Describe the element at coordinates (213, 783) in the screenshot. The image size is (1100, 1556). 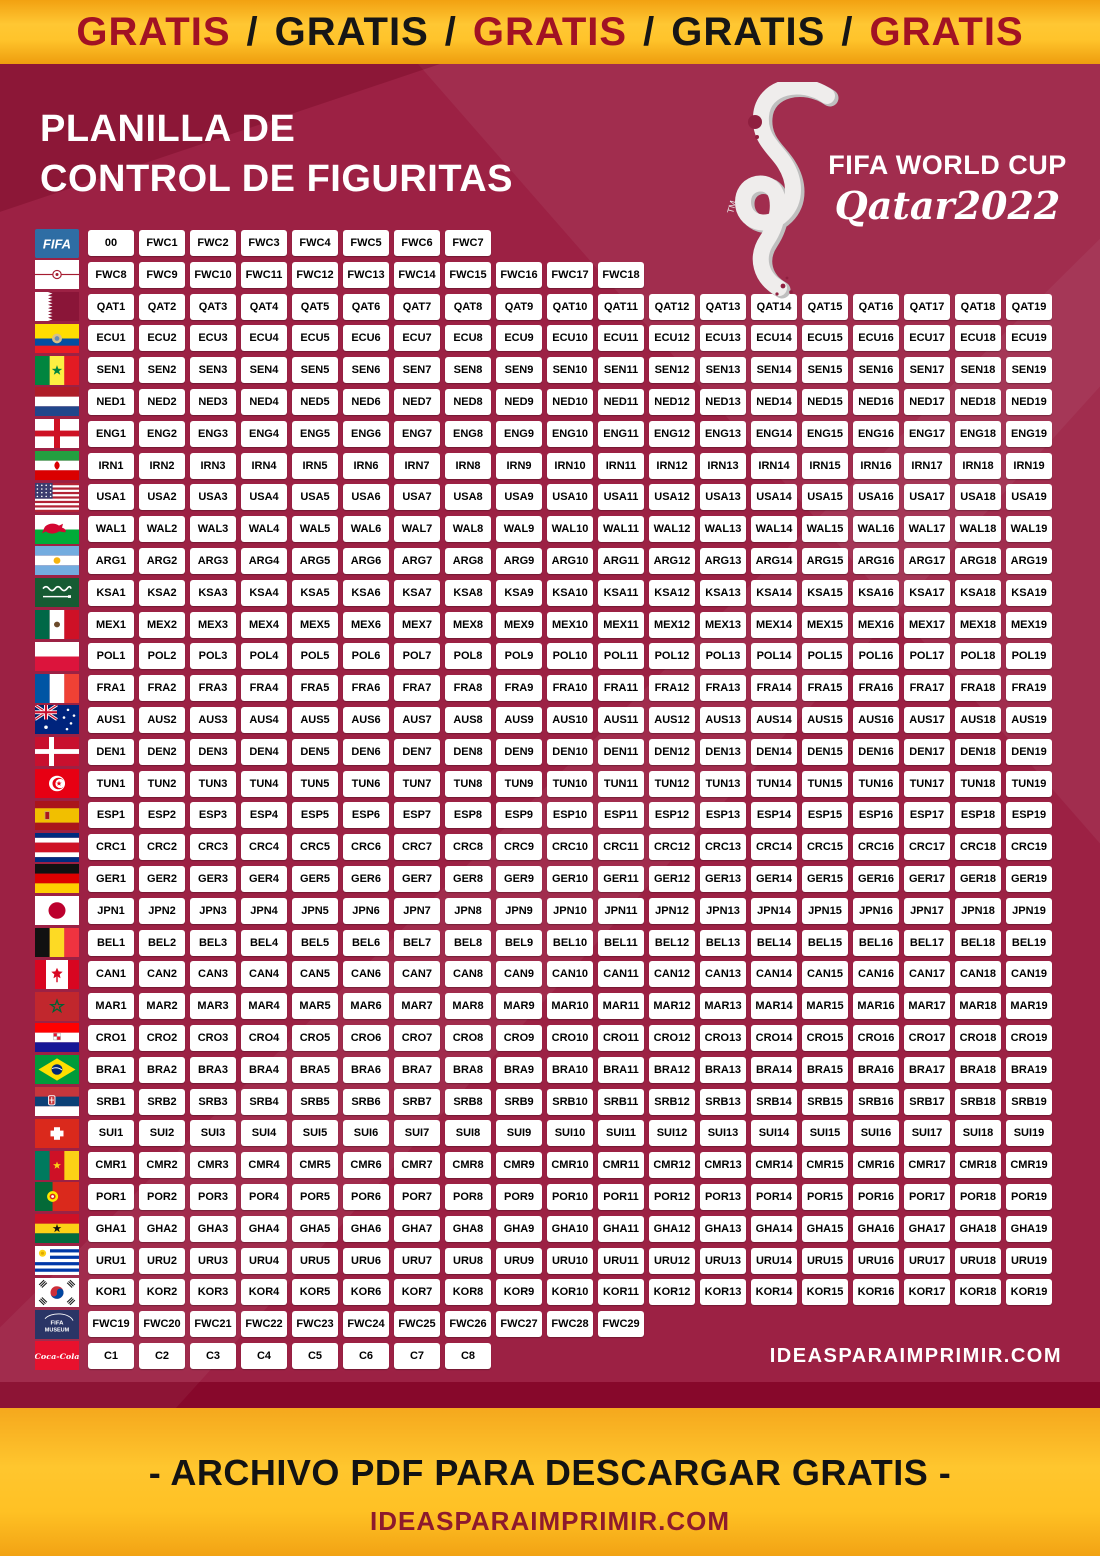
I see `sticker-cell-tun3: TUN3` at that location.